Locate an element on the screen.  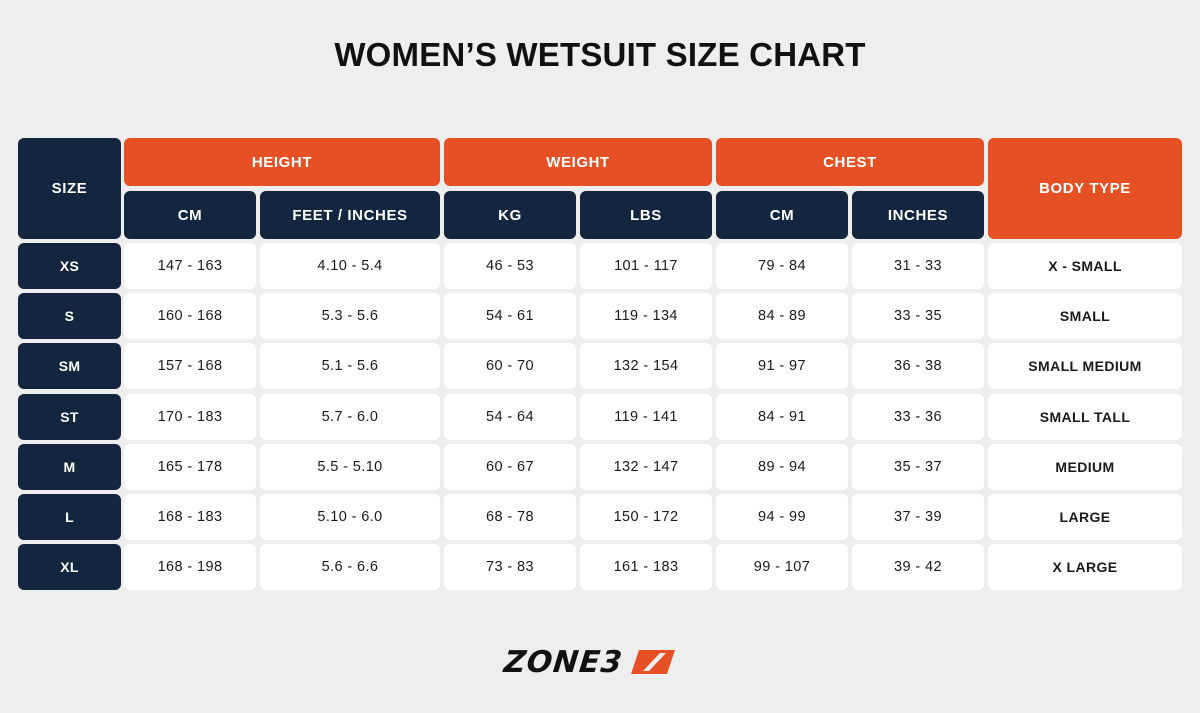
chest-cm-cell: 89 - 94 is located at coordinates (782, 467).